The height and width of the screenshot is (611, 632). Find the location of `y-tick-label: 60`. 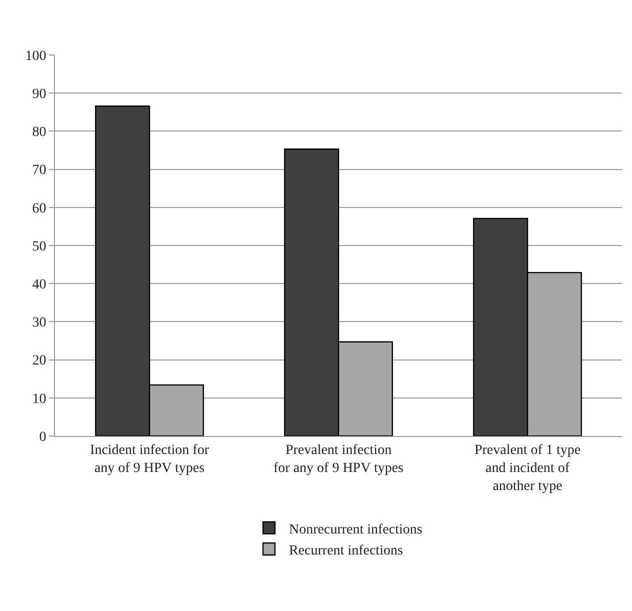

y-tick-label: 60 is located at coordinates (39, 208).